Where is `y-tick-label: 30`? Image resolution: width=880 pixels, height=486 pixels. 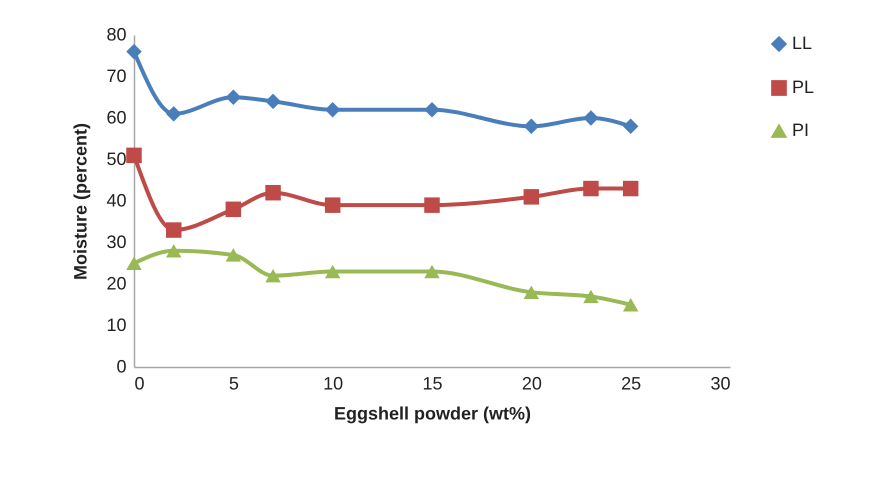 y-tick-label: 30 is located at coordinates (116, 242).